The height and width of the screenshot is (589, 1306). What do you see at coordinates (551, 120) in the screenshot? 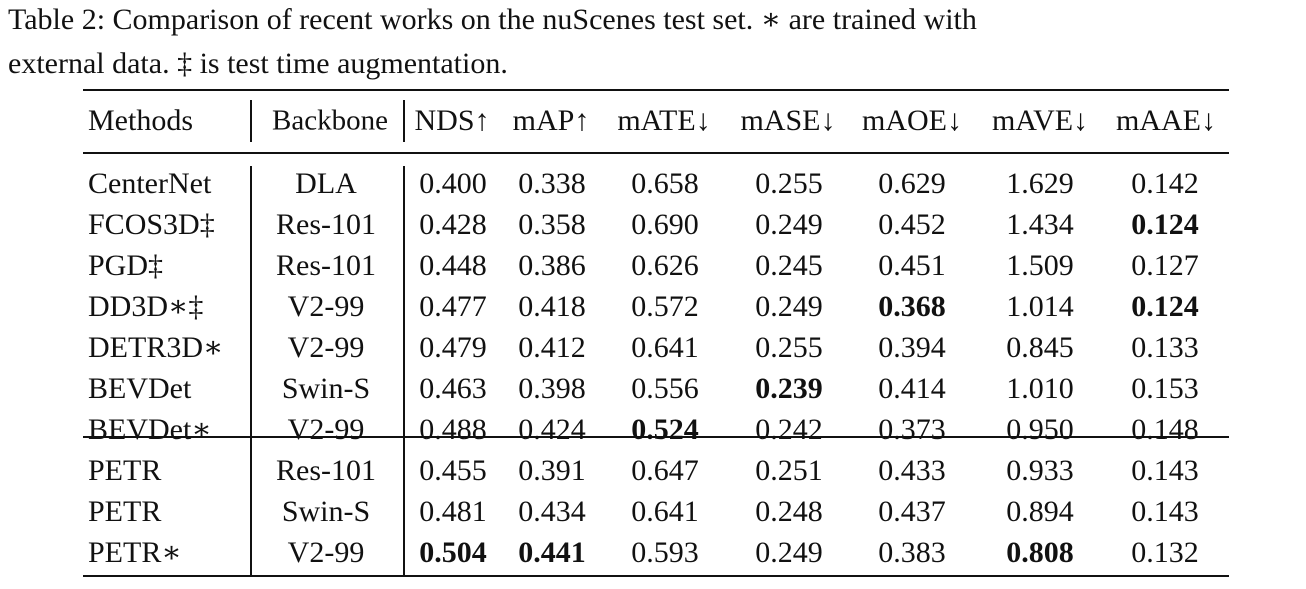
I see `header-cell: mAP↑` at bounding box center [551, 120].